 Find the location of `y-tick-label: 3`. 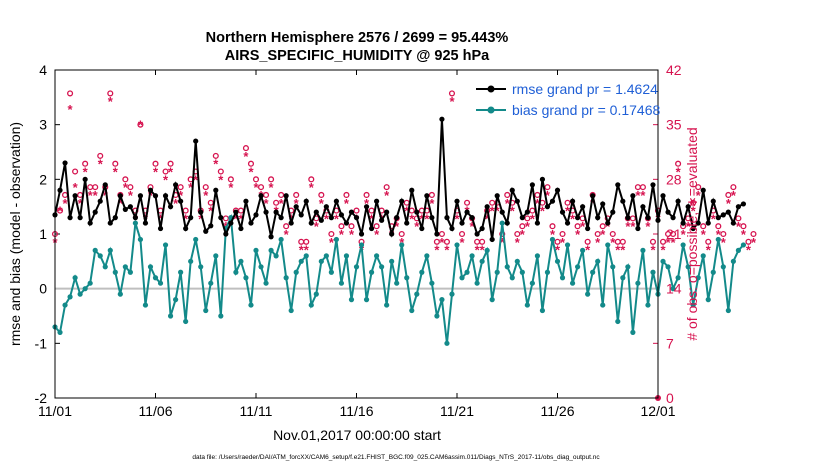

y-tick-label: 3 is located at coordinates (43, 125).